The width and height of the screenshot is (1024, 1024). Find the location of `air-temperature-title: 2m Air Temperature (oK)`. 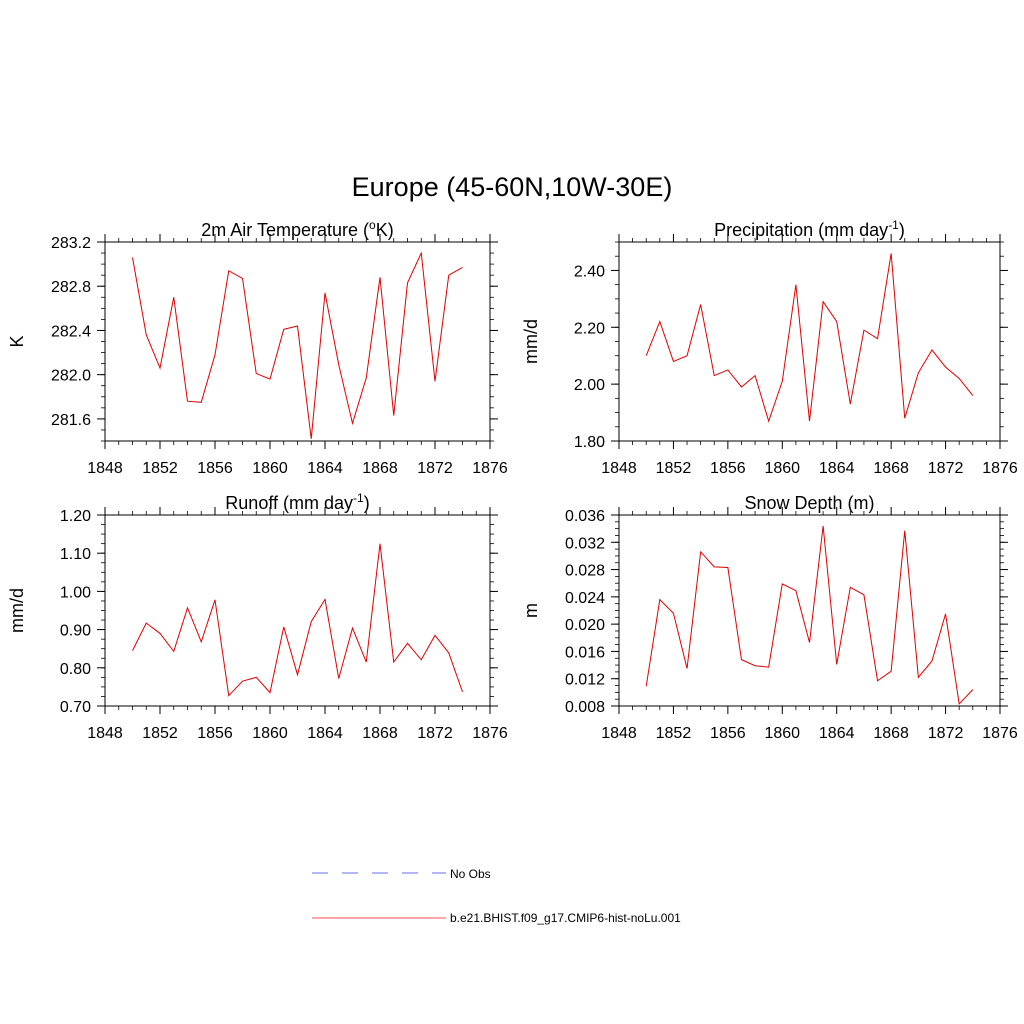

air-temperature-title: 2m Air Temperature (oK) is located at coordinates (297, 229).